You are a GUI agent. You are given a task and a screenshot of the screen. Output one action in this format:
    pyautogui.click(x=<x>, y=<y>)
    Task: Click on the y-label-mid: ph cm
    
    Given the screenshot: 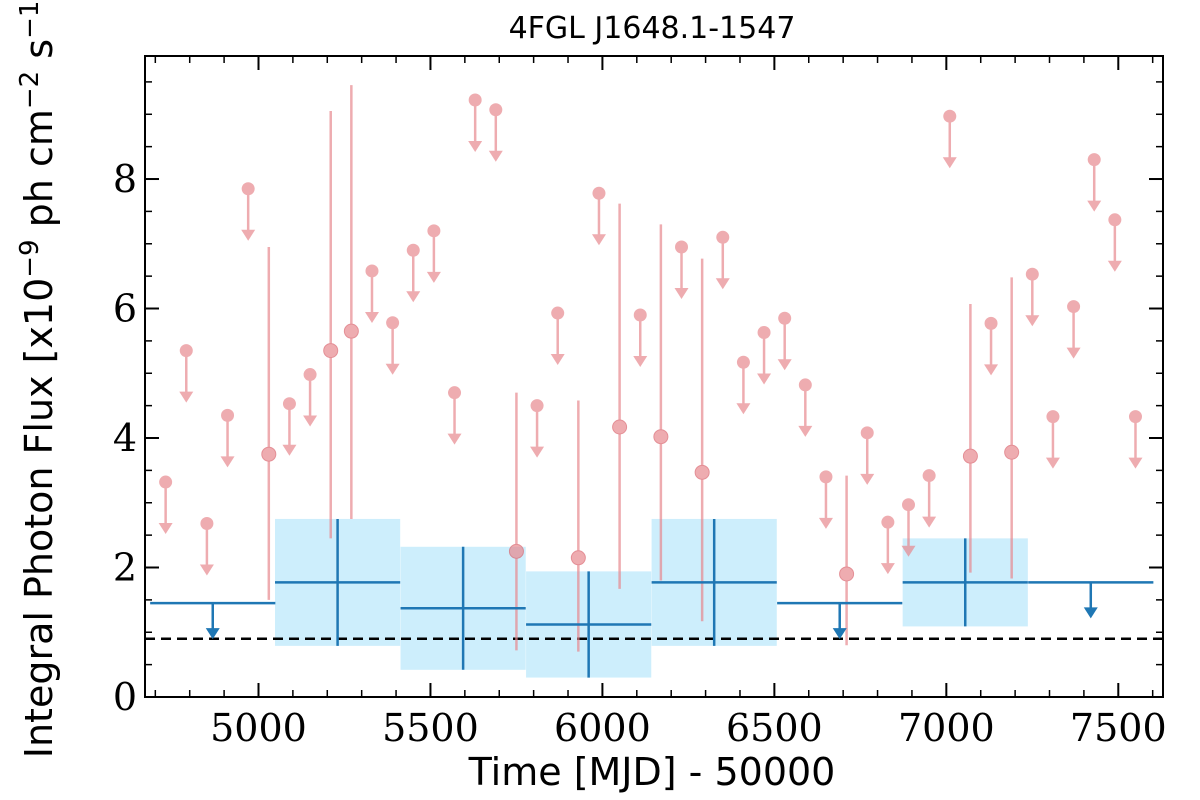 What is the action you would take?
    pyautogui.click(x=39, y=174)
    